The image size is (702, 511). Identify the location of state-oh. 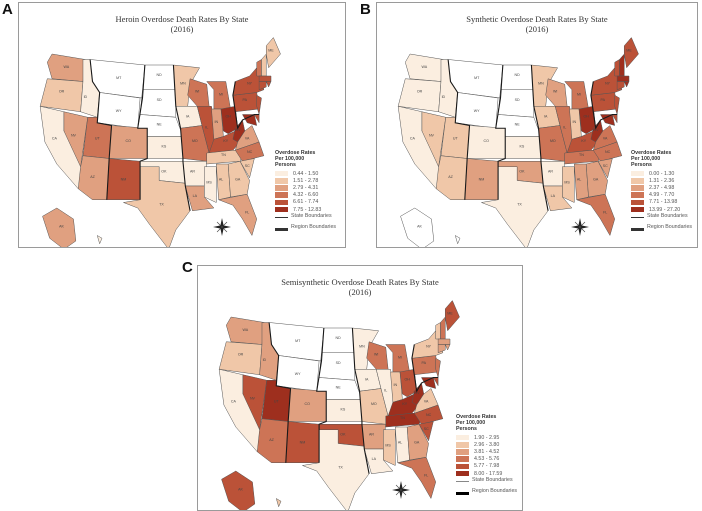
(408, 383).